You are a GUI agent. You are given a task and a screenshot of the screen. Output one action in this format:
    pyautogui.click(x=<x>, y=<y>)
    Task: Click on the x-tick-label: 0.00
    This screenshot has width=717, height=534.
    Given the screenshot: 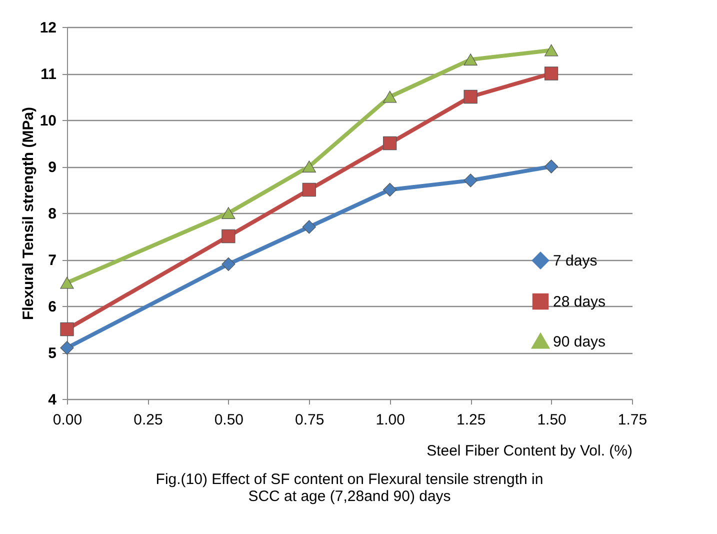 What is the action you would take?
    pyautogui.click(x=67, y=420)
    